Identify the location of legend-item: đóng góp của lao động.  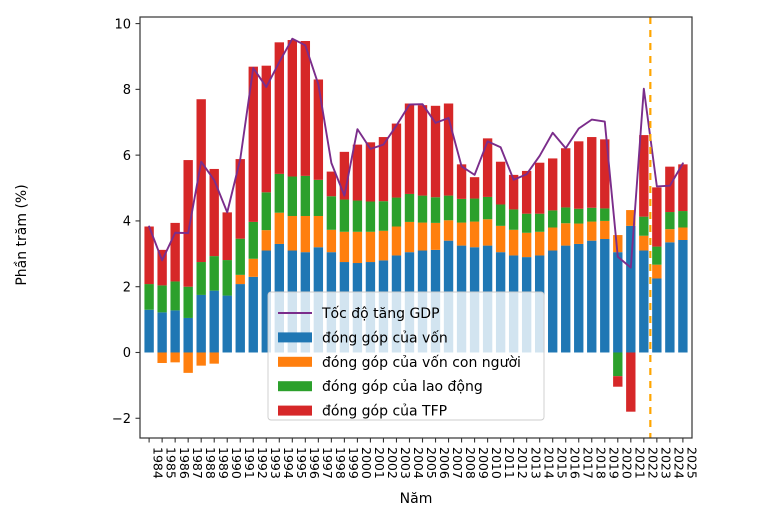
(380, 387).